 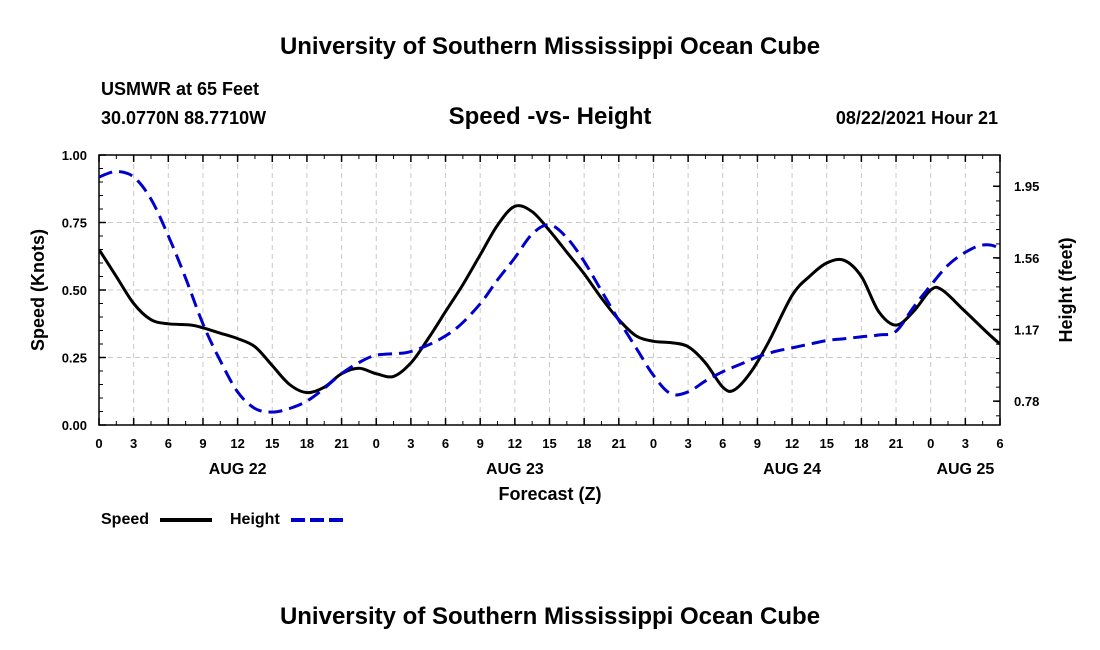 What do you see at coordinates (917, 118) in the screenshot?
I see `datetime-label: 08/22/2021 Hour 21` at bounding box center [917, 118].